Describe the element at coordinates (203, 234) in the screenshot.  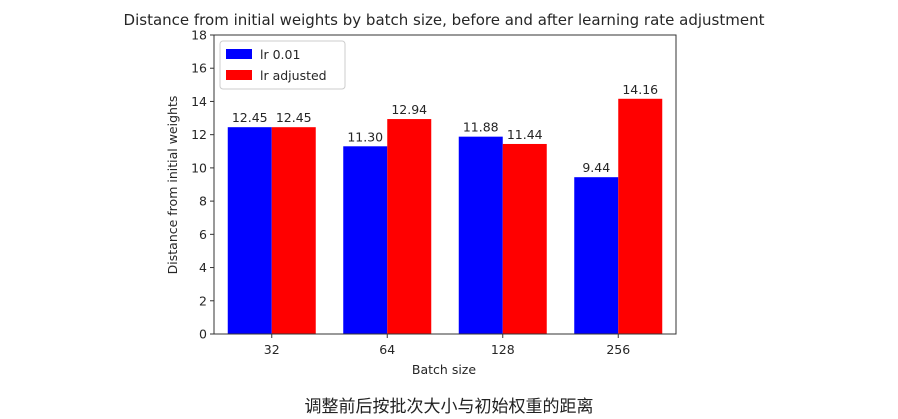
I see `y-tick-label: 6` at that location.